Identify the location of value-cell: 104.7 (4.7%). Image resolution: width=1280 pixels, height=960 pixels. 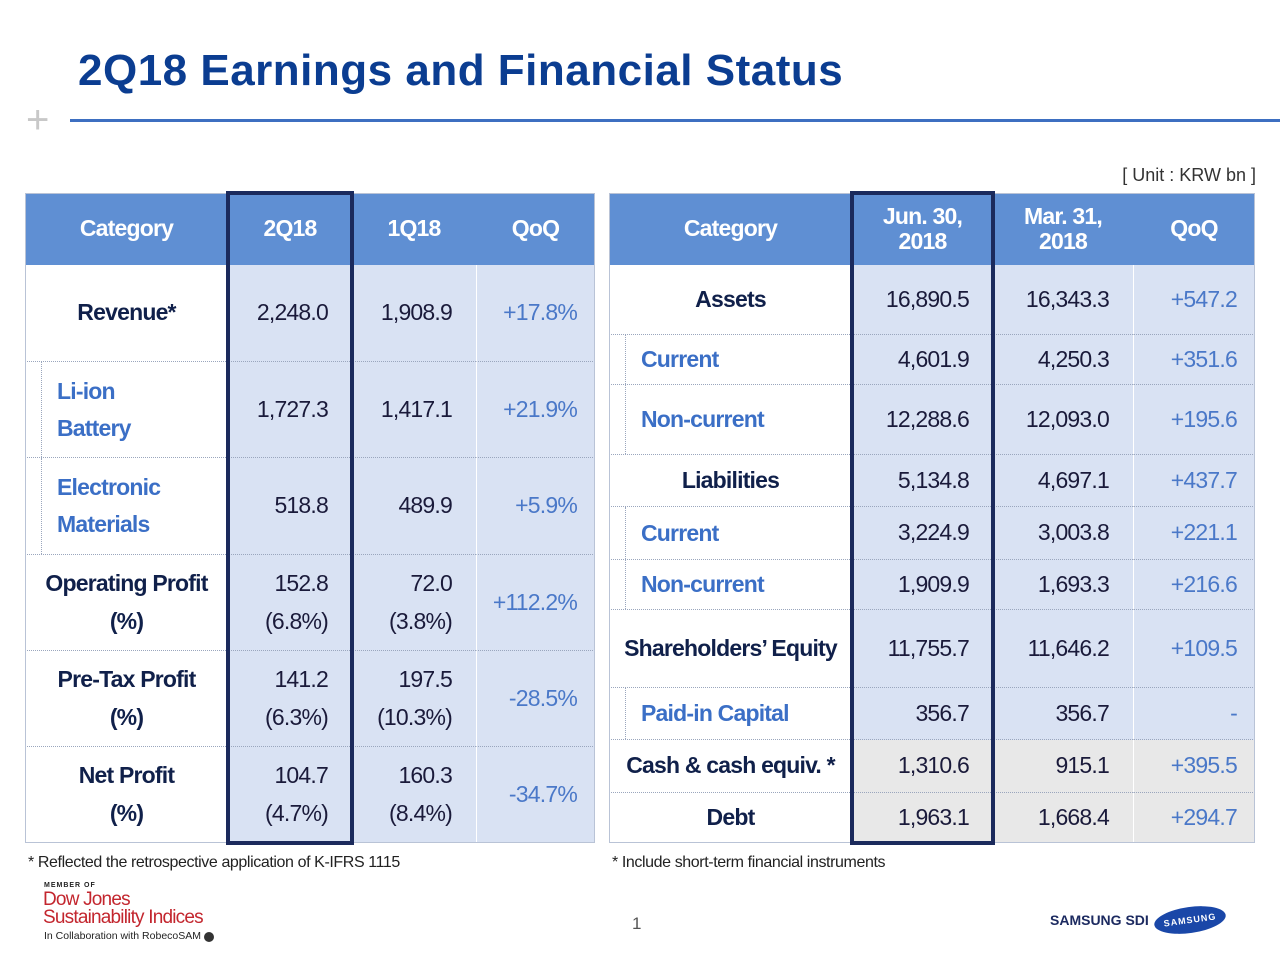
(290, 795).